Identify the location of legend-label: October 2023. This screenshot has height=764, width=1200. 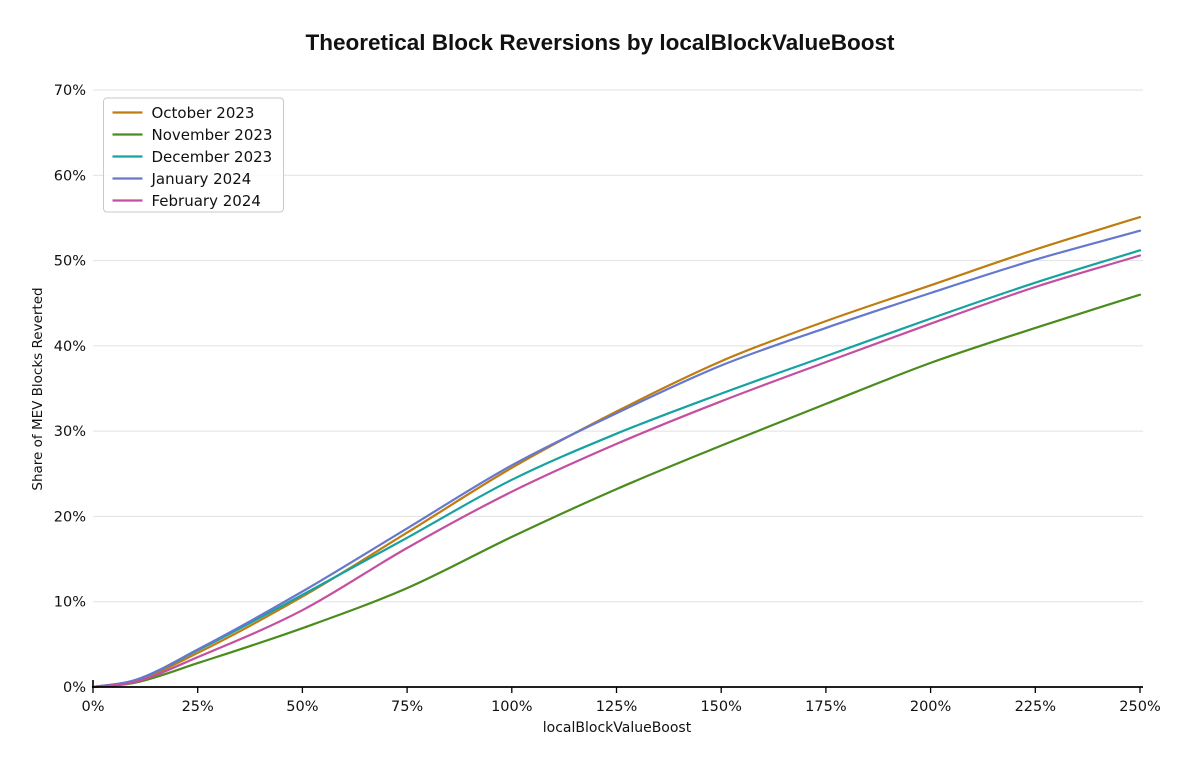
(203, 113).